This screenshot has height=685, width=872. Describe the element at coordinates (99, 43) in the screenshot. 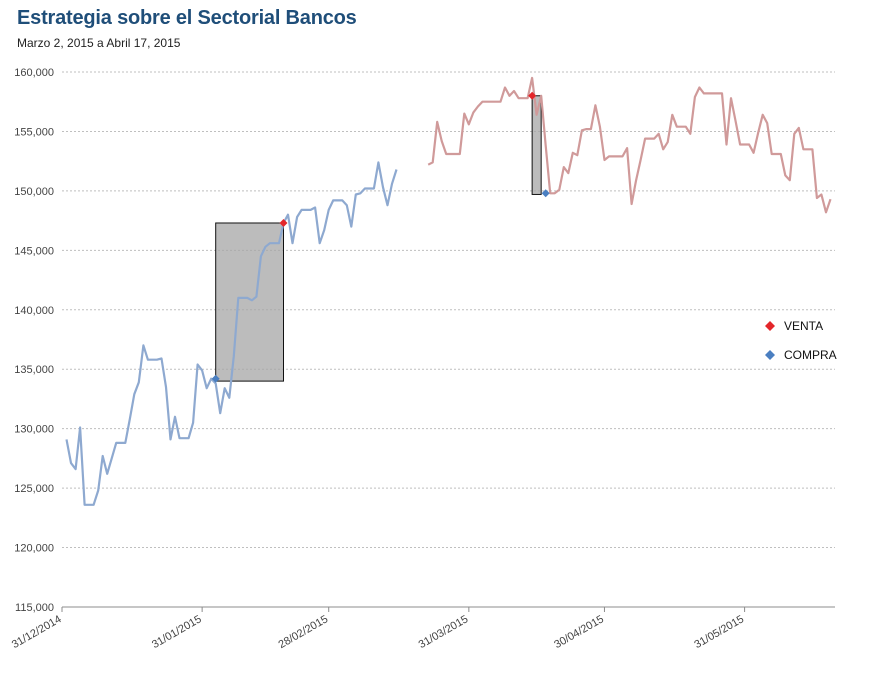

I see `chart-subtitle: Marzo 2, 2015 a Abril 17, 2015` at that location.